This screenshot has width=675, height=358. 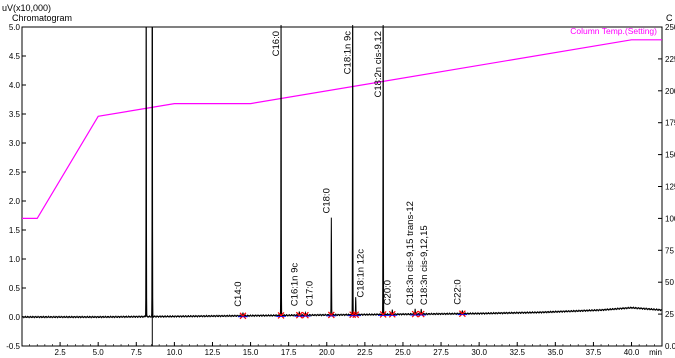 I want to click on left-tick-label: 1.0, so click(x=15, y=259).